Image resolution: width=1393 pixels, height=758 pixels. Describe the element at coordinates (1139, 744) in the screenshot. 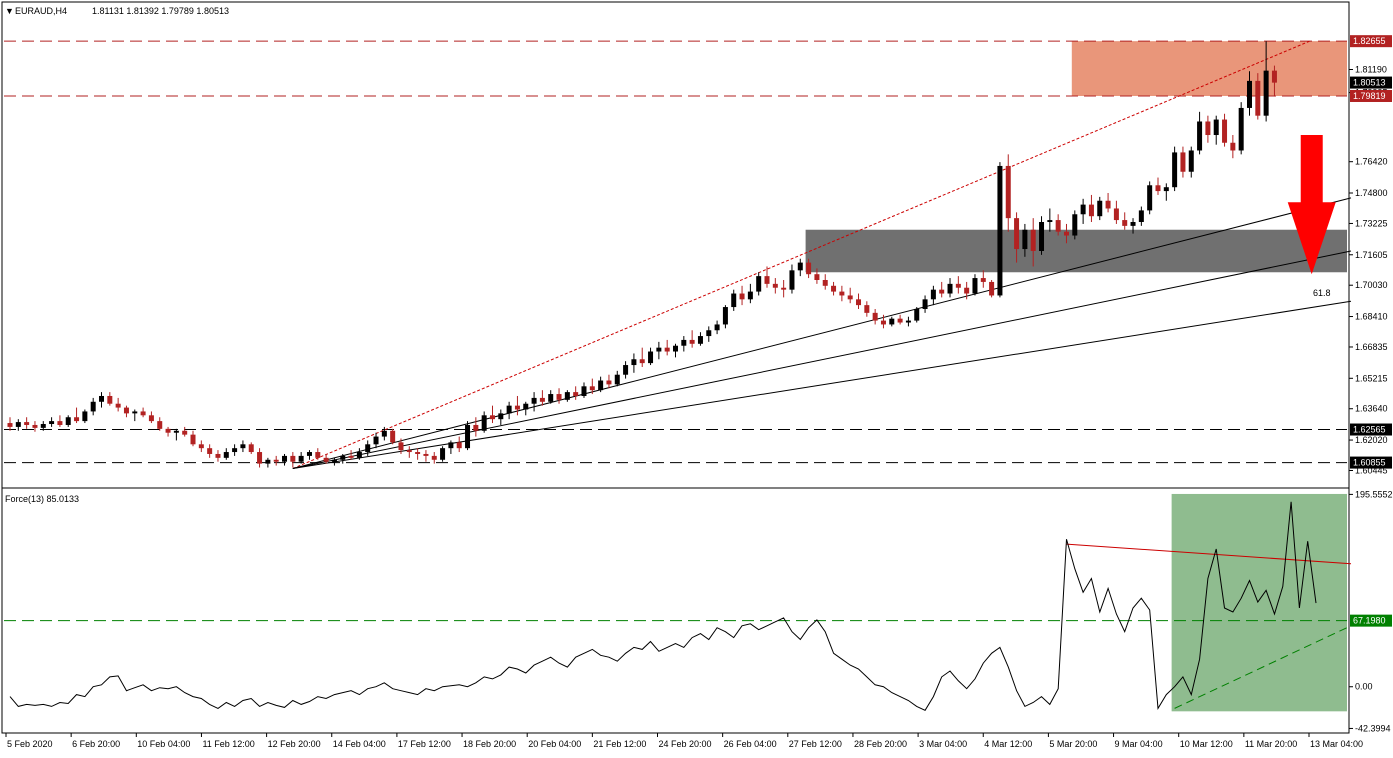

I see `time-tick-label: 9 Mar 04:00` at that location.